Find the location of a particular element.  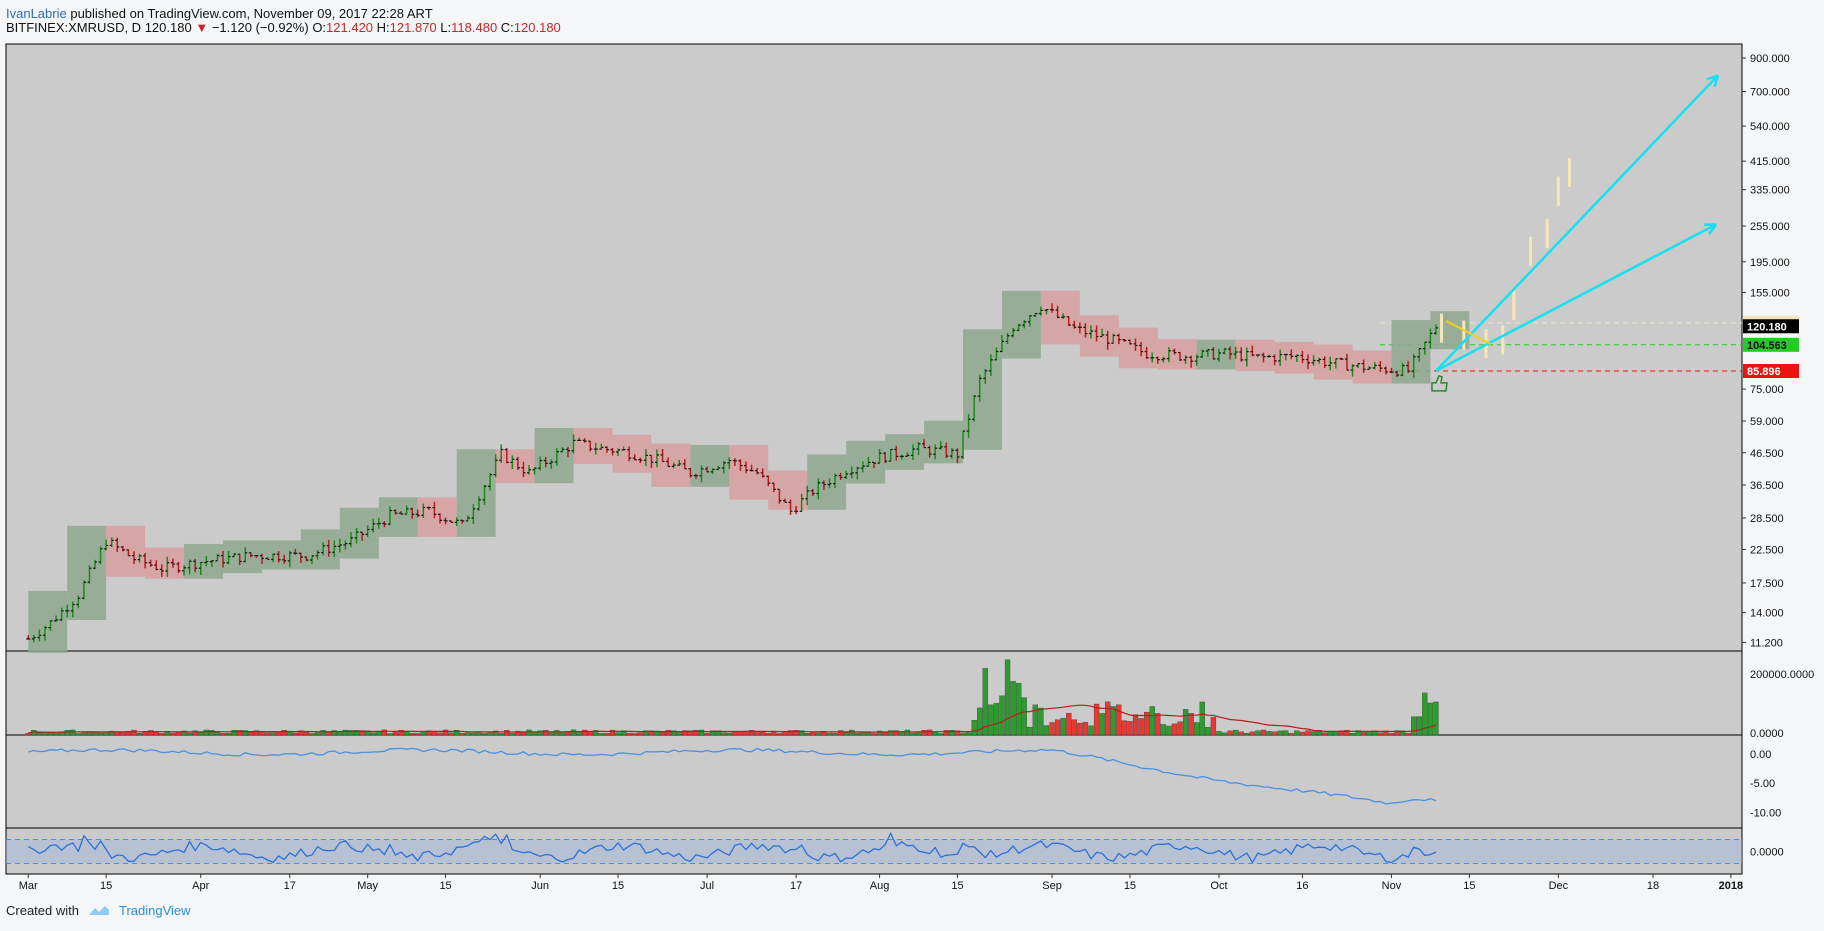

time-tick-label: Apr is located at coordinates (200, 886).